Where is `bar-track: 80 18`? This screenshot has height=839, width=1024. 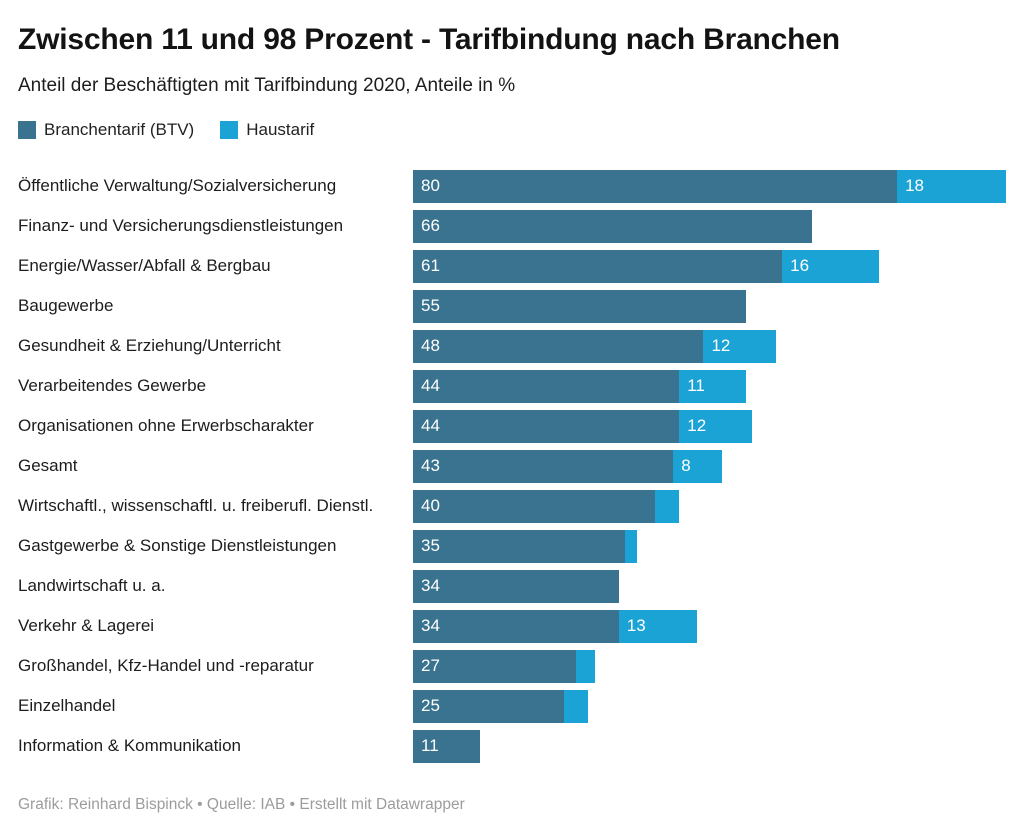 bar-track: 80 18 is located at coordinates (709, 186).